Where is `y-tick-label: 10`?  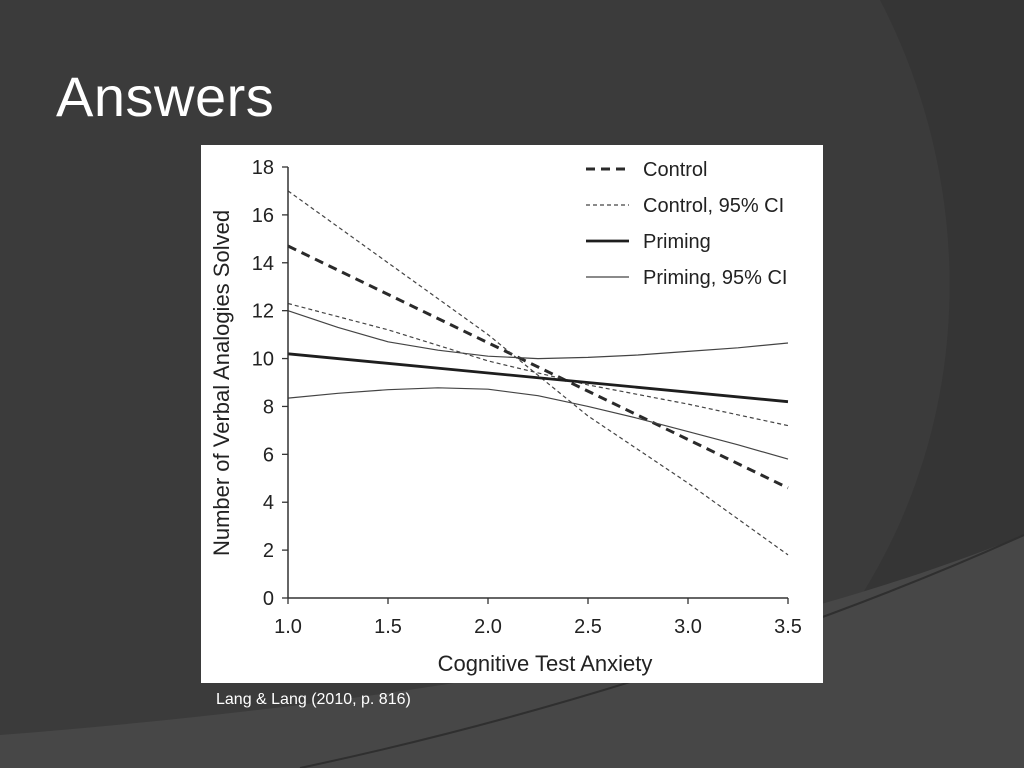 y-tick-label: 10 is located at coordinates (263, 360).